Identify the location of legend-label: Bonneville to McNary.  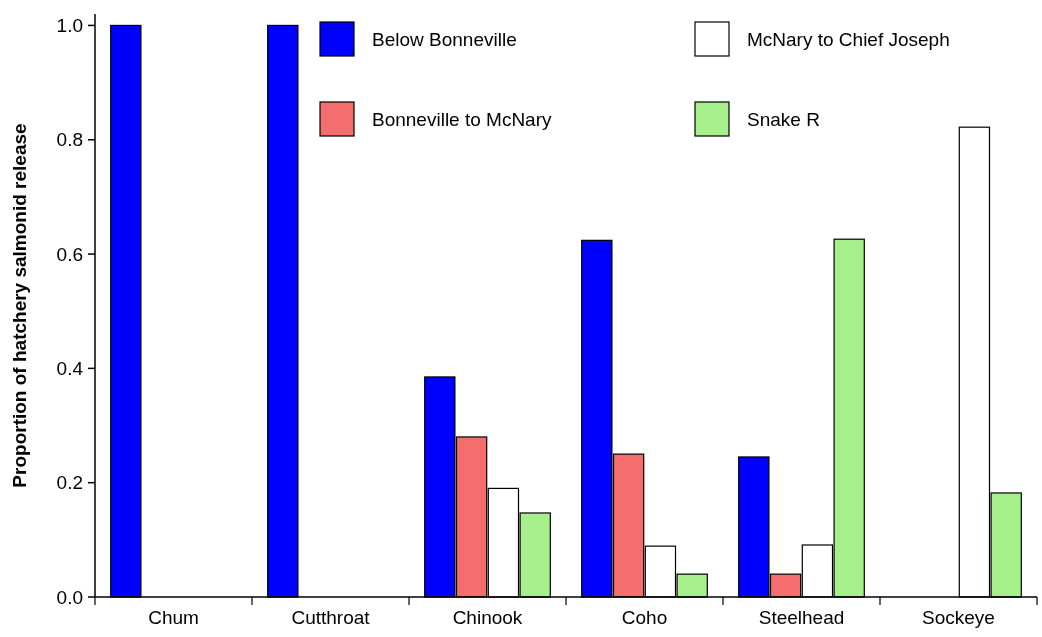
(462, 119).